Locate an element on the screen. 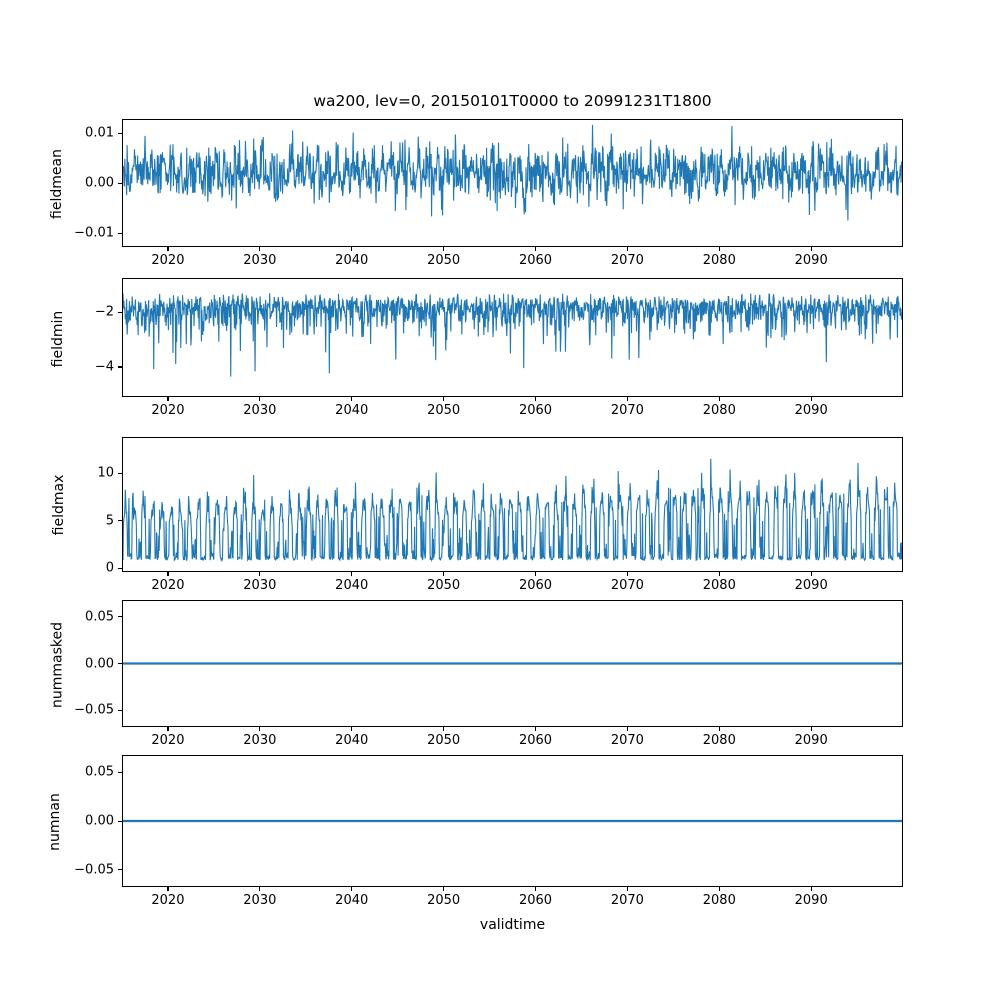 Image resolution: width=1000 pixels, height=1000 pixels. xtick-label-p3-2: 2040 is located at coordinates (352, 740).